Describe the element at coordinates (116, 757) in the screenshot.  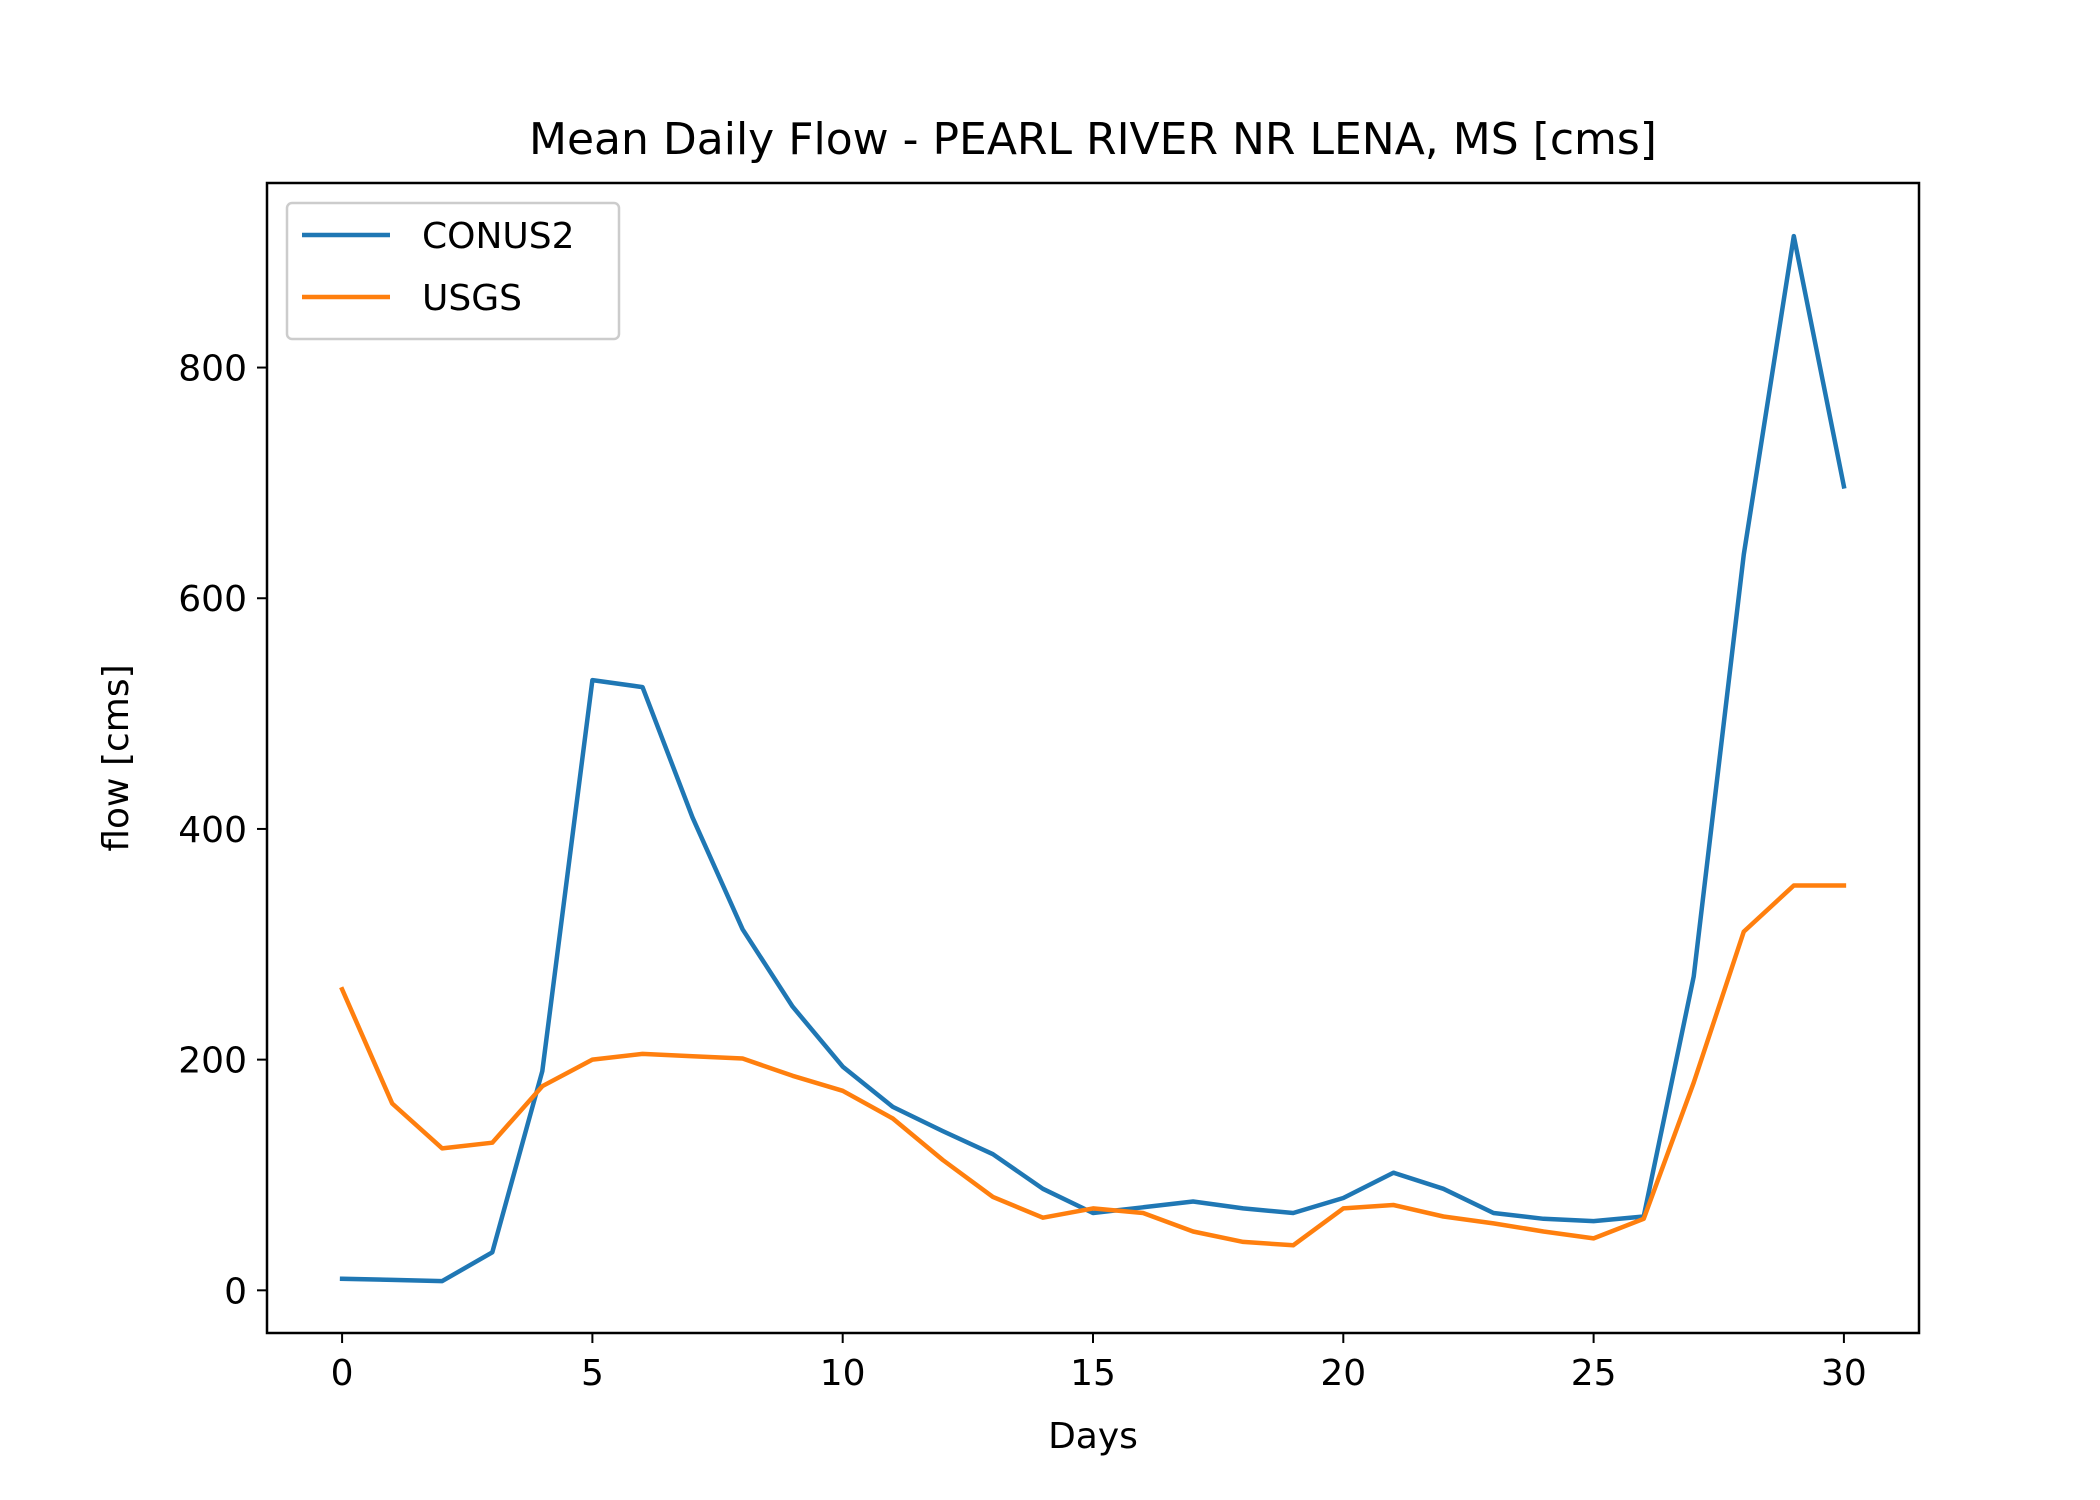
I see `y-axis-label: flow [cms]` at that location.